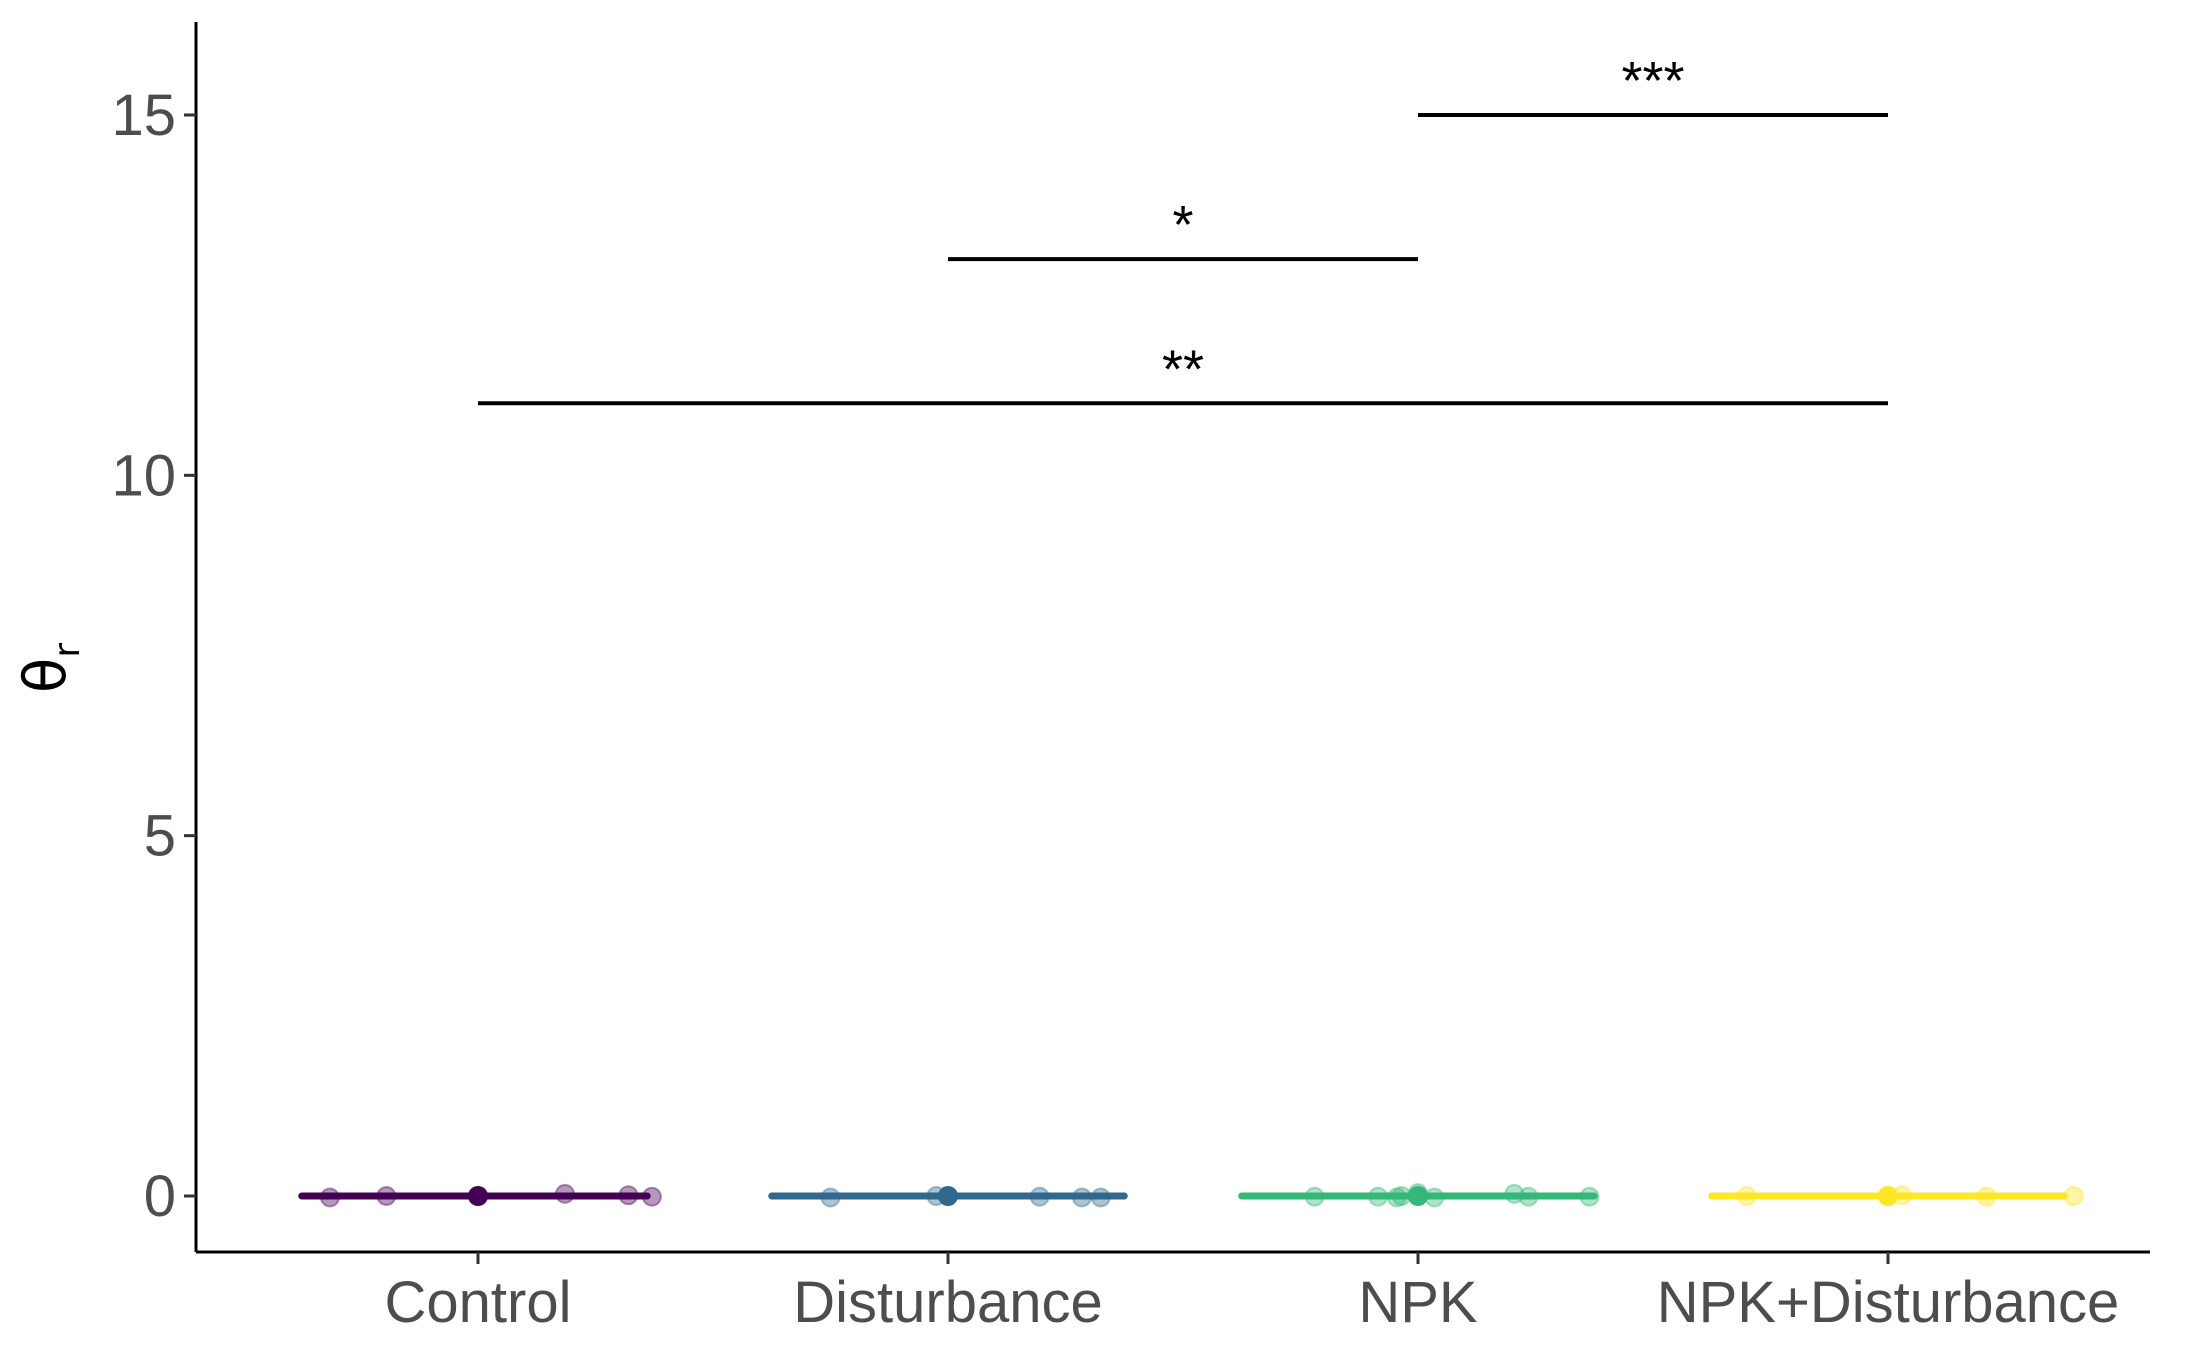 This screenshot has width=2187, height=1351. Describe the element at coordinates (1182, 225) in the screenshot. I see `significance-label: *` at that location.